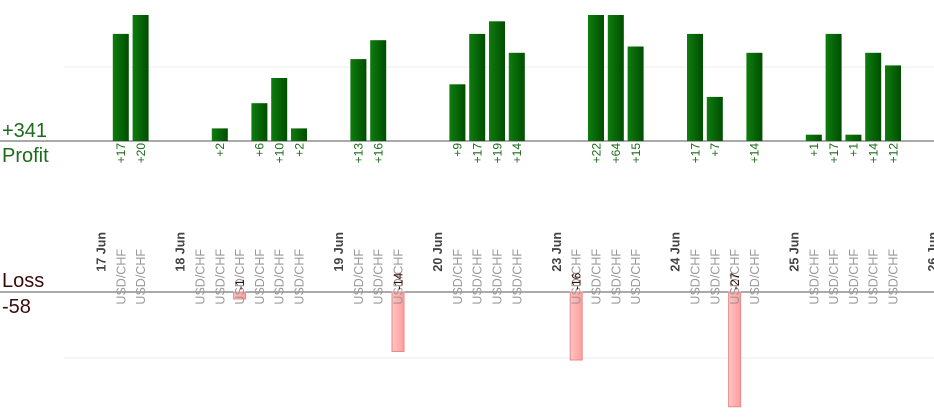  Describe the element at coordinates (735, 281) in the screenshot. I see `loss-value-label: -27` at that location.